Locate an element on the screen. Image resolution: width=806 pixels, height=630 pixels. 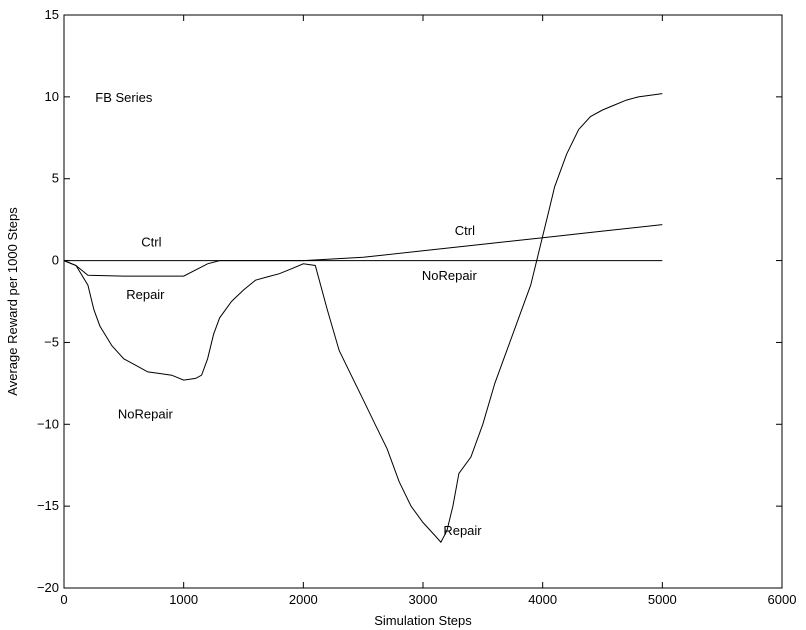
x-tick-label: 3000 is located at coordinates (423, 599).